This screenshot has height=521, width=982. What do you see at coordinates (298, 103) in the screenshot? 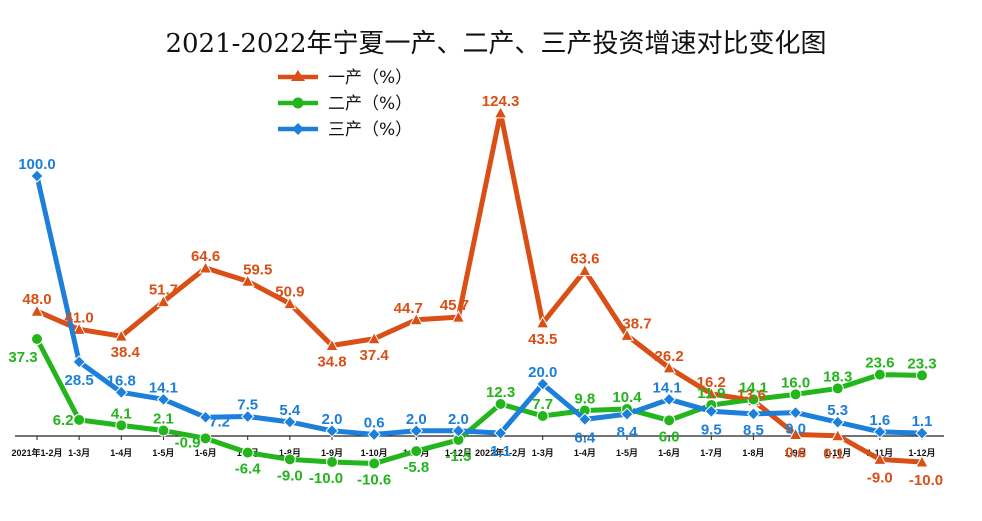
I see `circle-icon` at bounding box center [298, 103].